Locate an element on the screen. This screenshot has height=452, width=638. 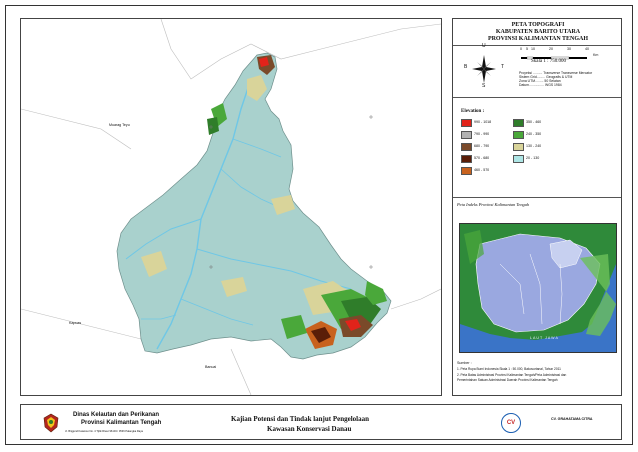
scale-tick-0: 0 is located at coordinates (521, 49).